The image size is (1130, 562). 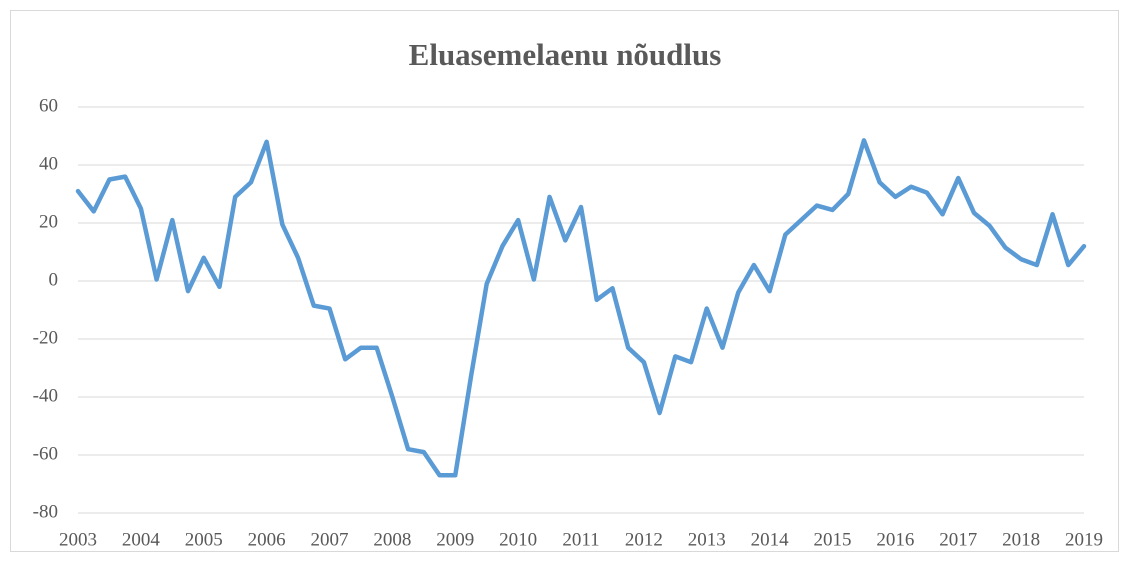 I want to click on y-tick-label: -60, so click(x=45, y=453).